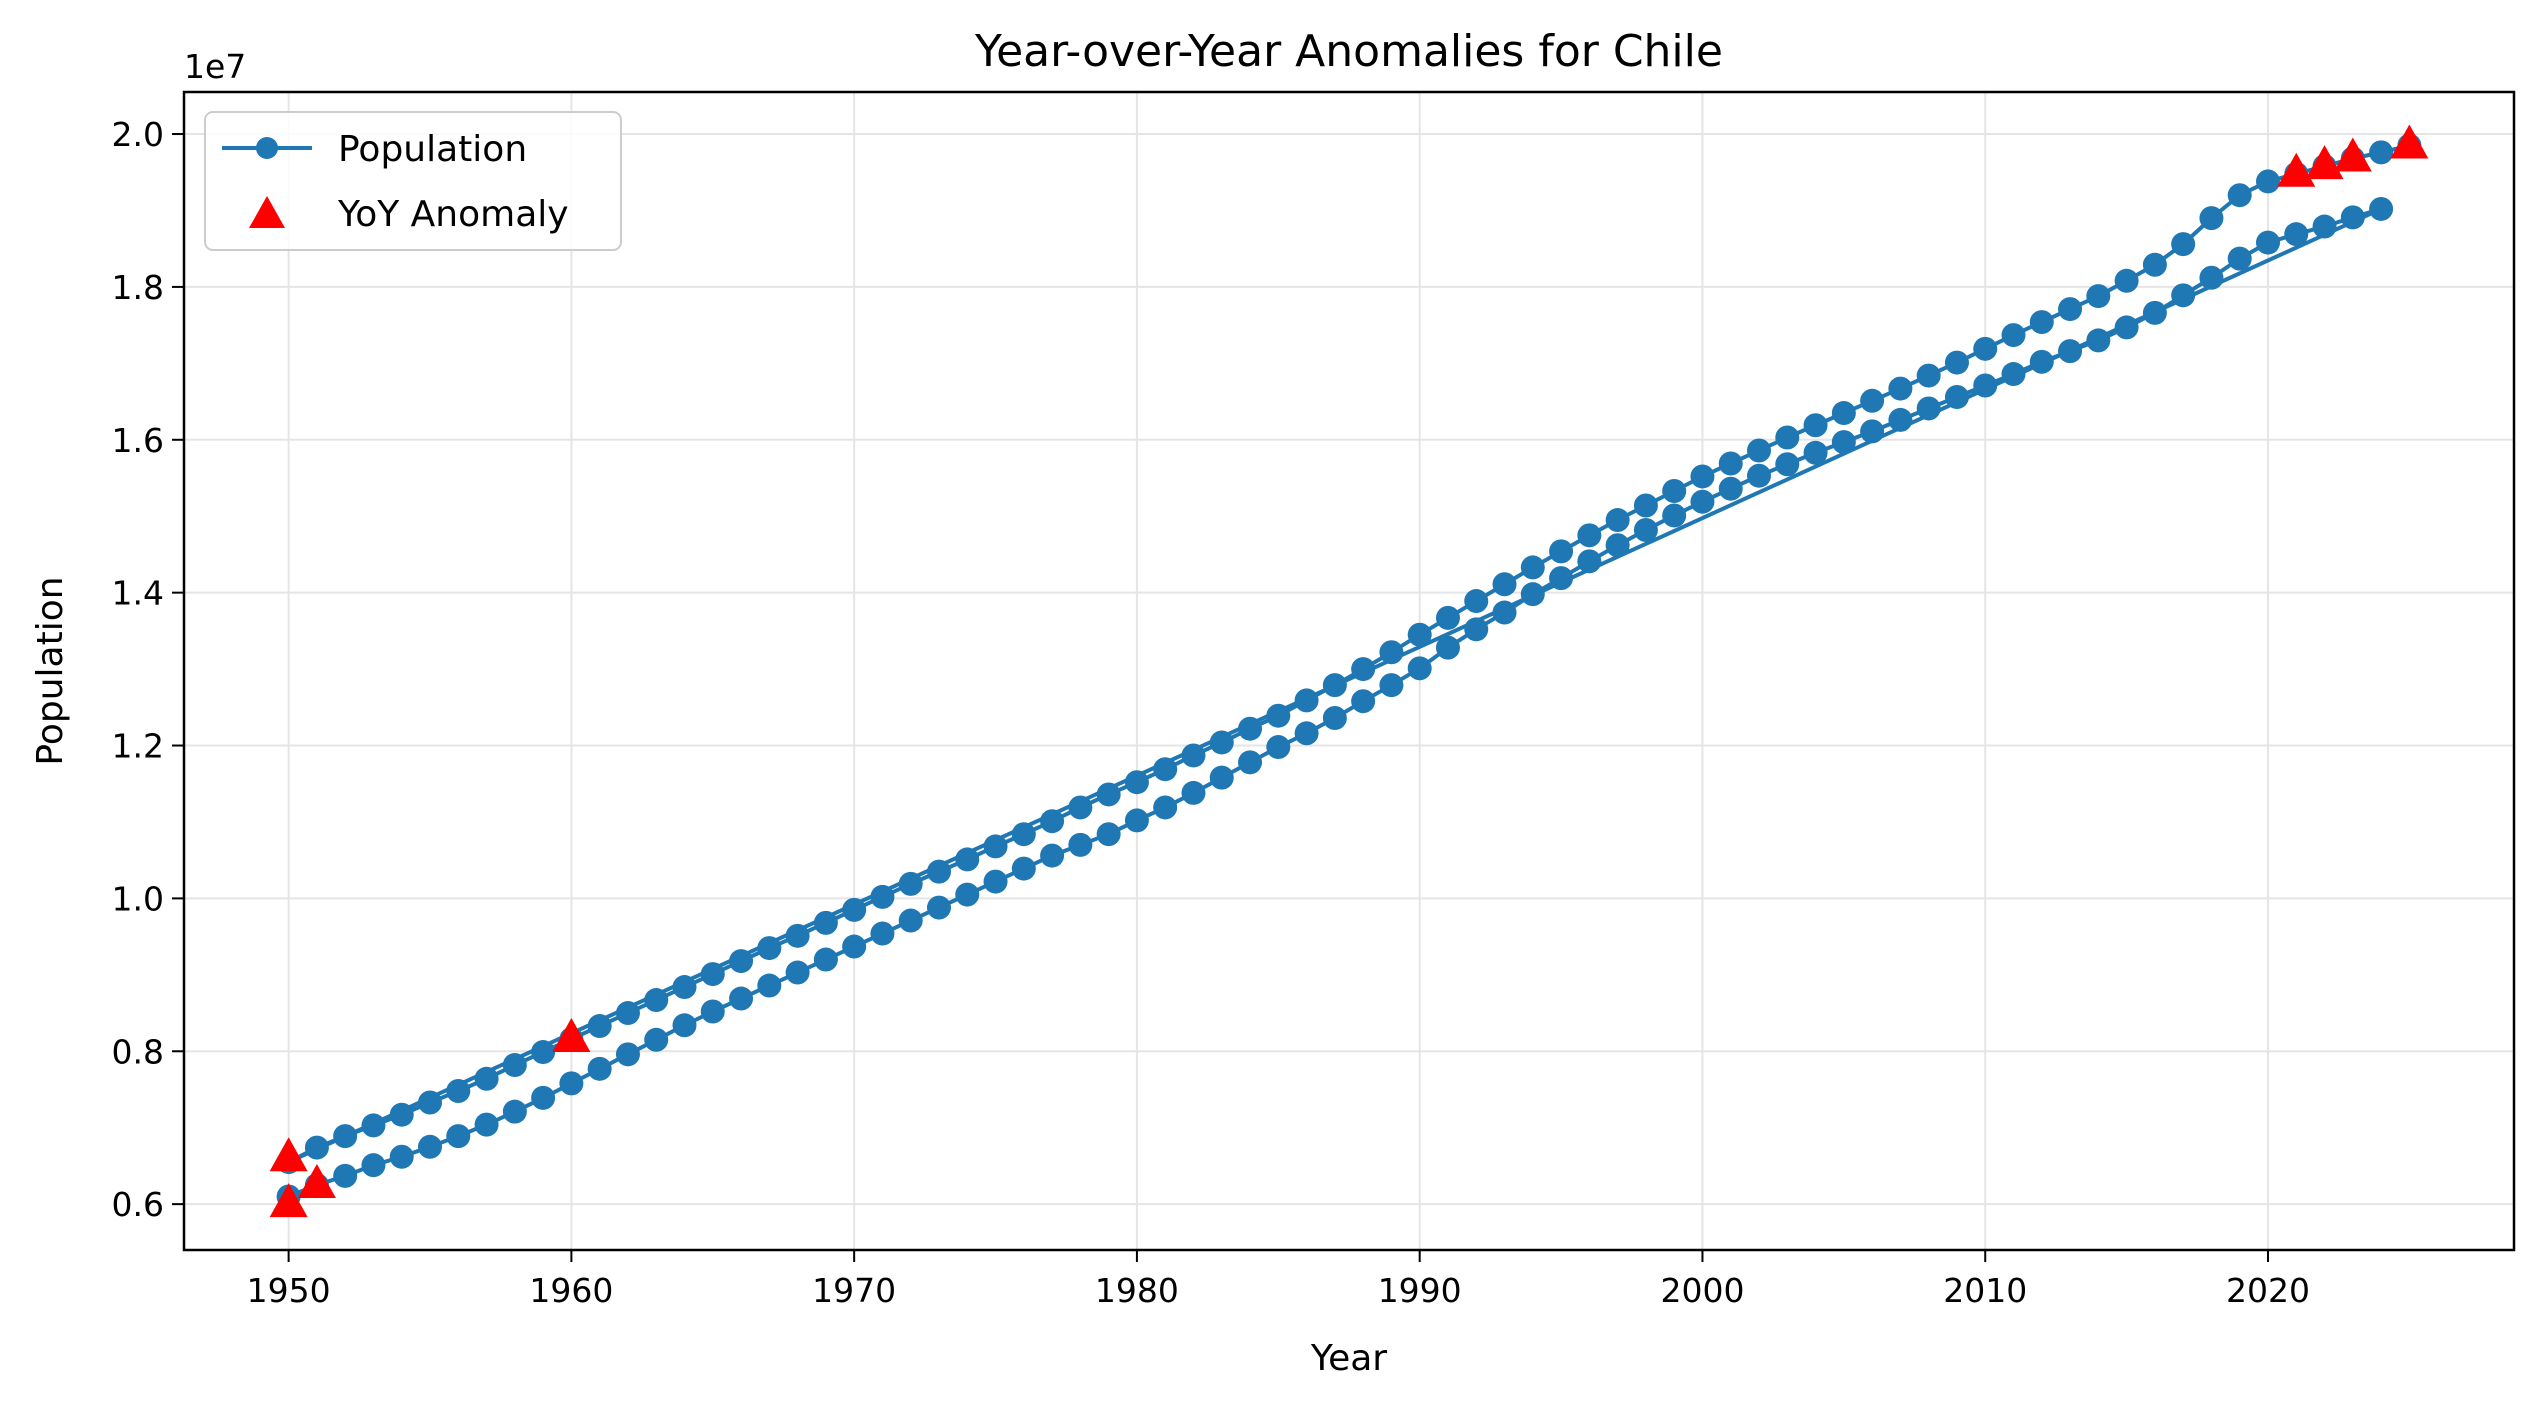  I want to click on x-tick-label: 2000, so click(1702, 1290).